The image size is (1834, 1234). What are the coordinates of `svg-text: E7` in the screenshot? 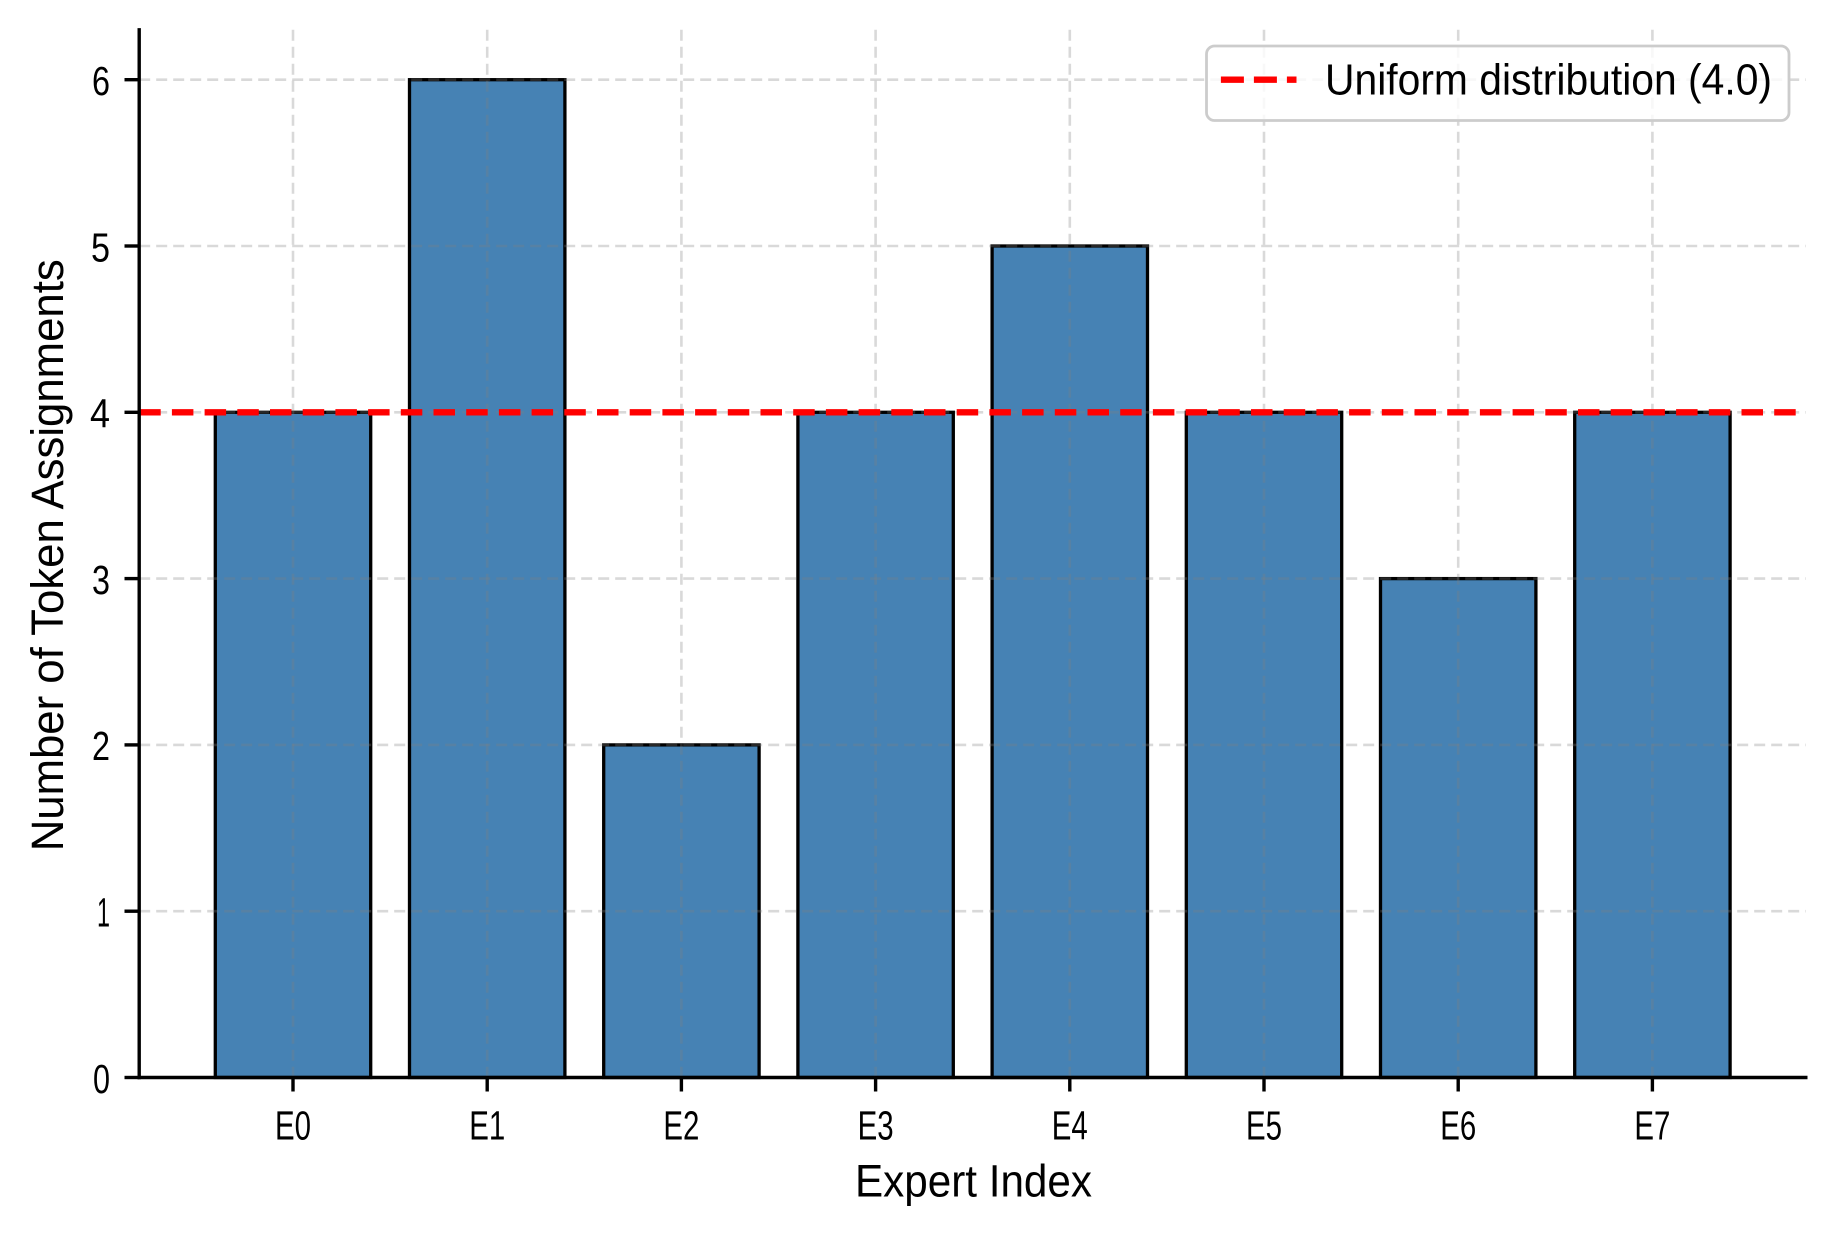 It's located at (1652, 1125).